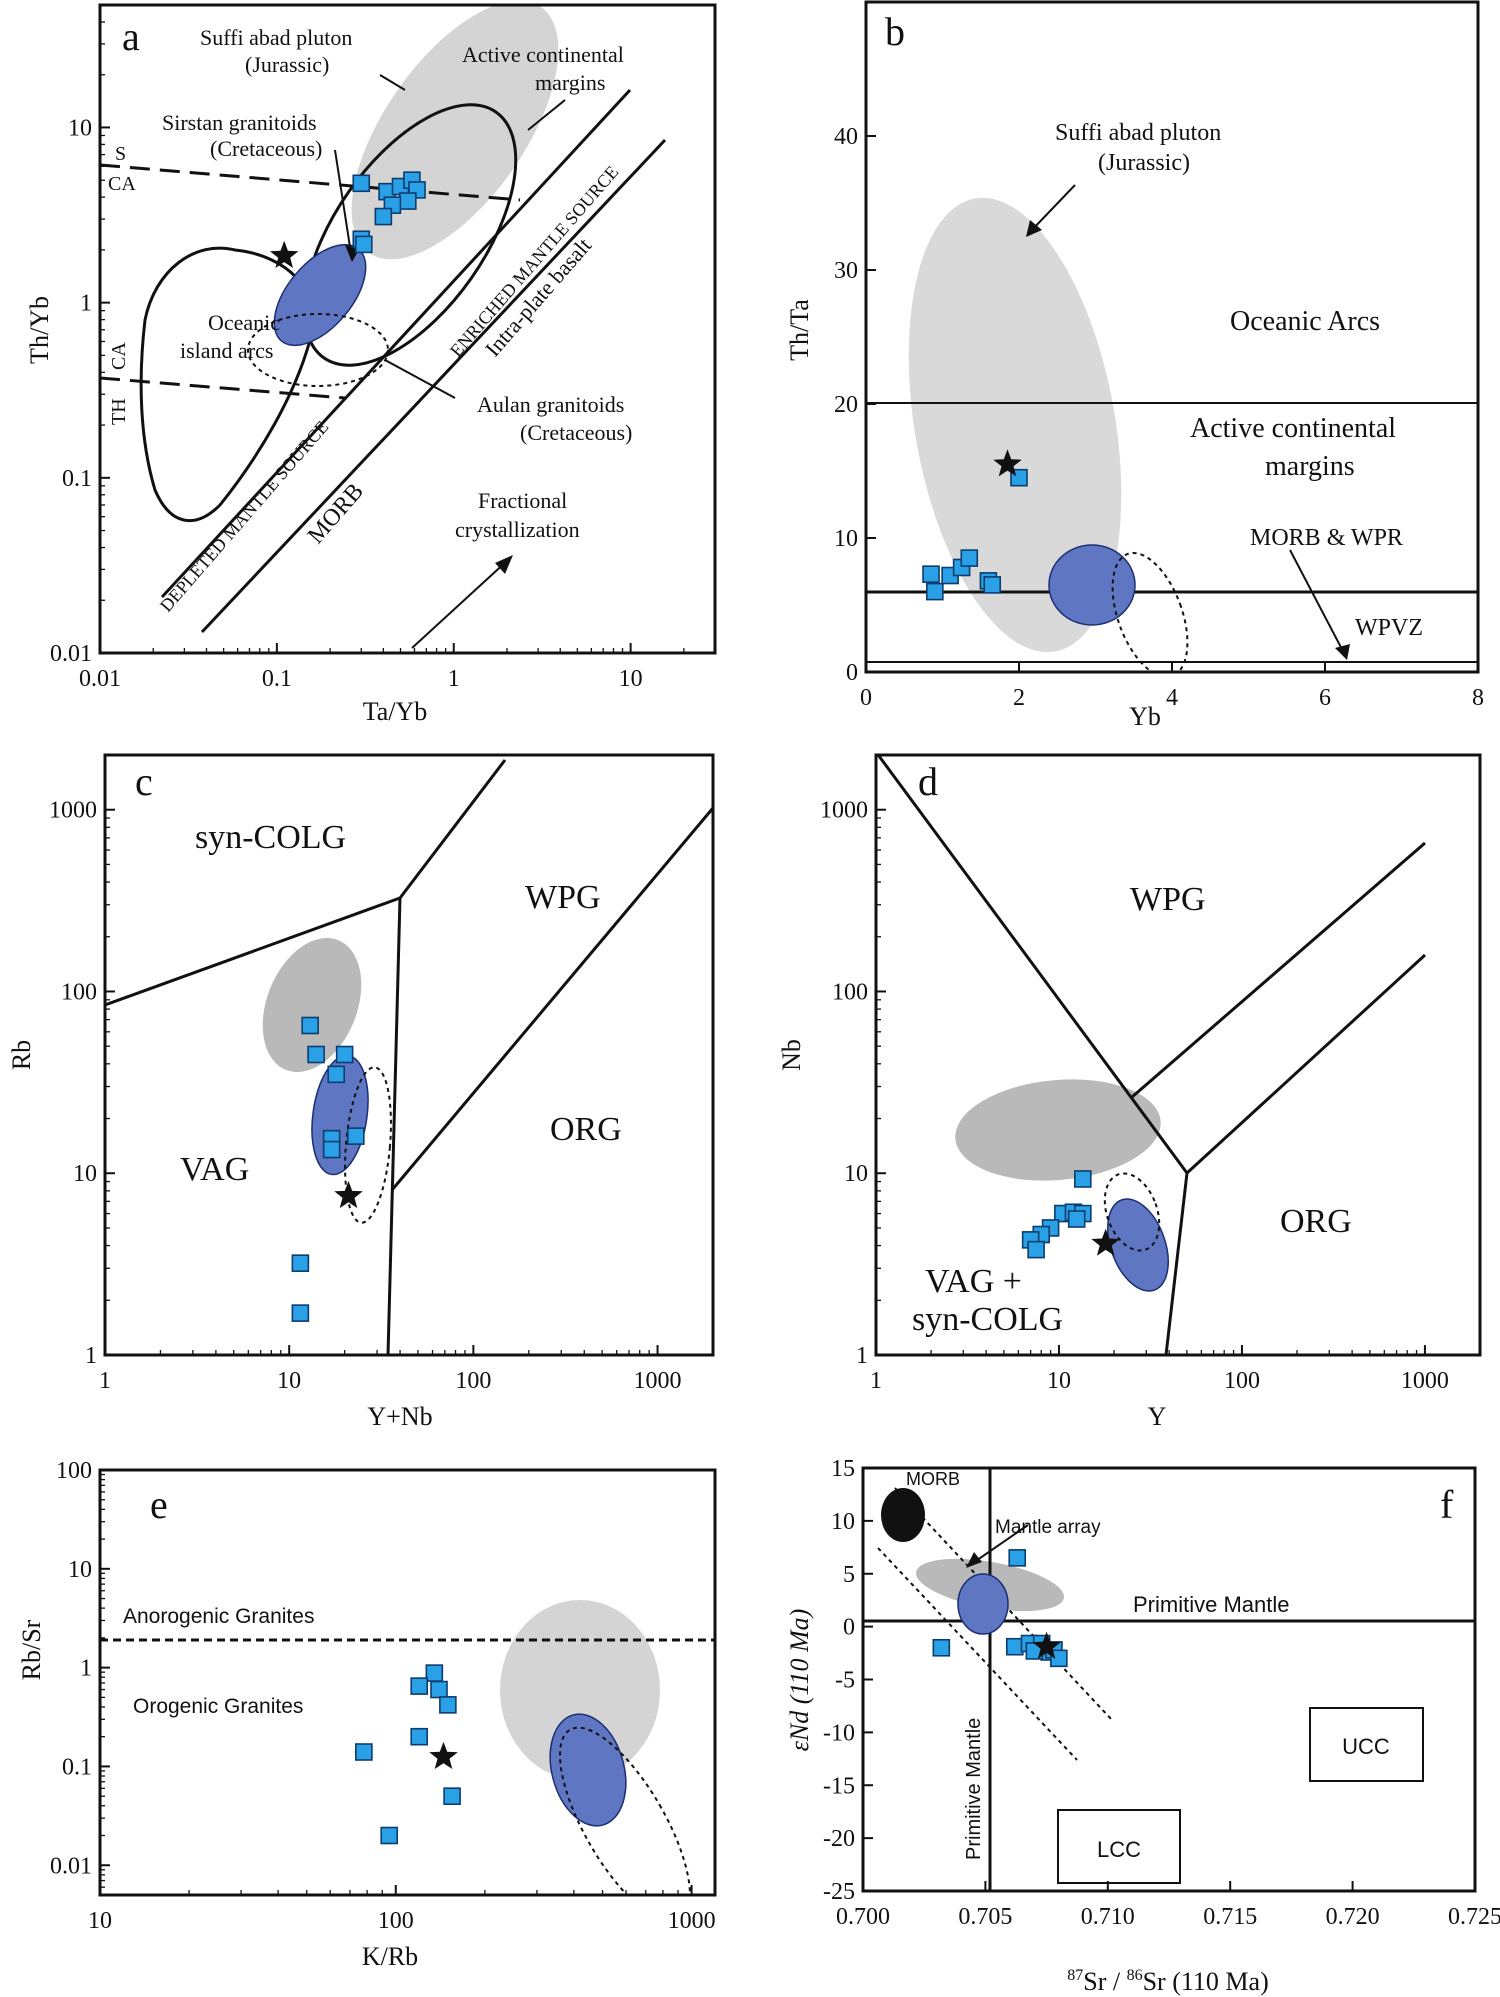 This screenshot has height=1997, width=1500. Describe the element at coordinates (277, 679) in the screenshot. I see `xtick-label-a-1: 0.1` at that location.